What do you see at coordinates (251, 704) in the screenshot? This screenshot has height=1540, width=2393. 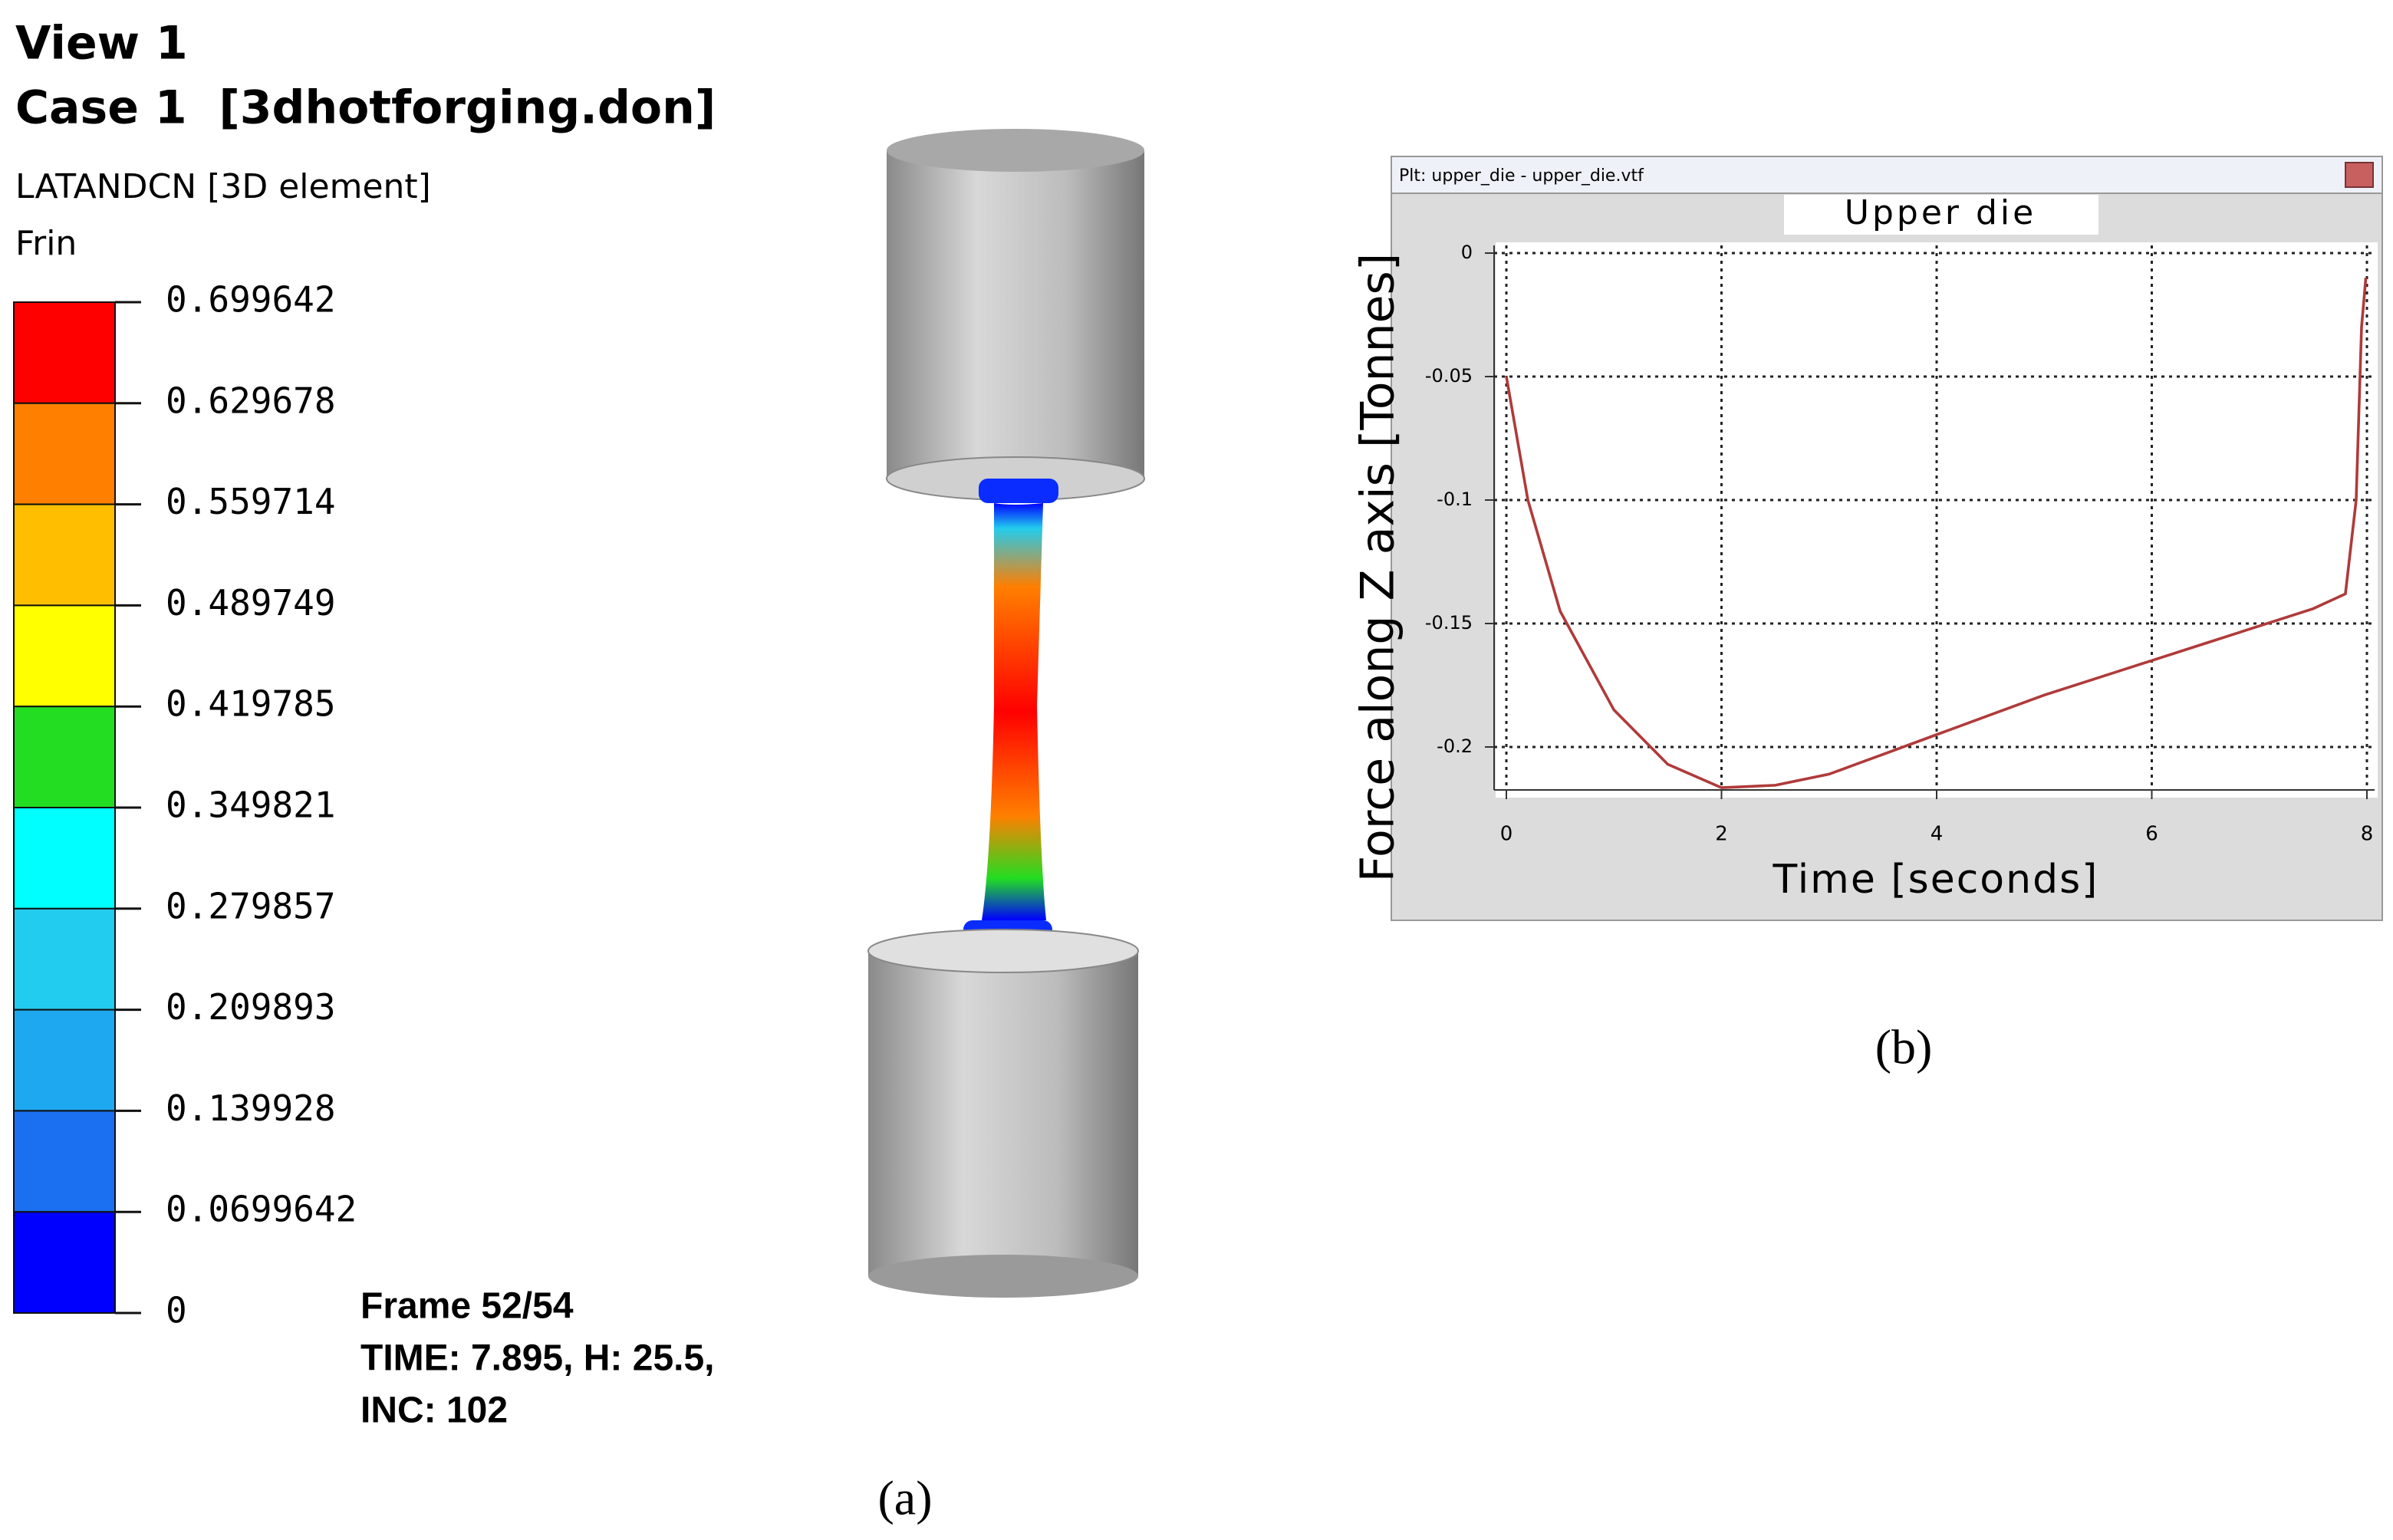 I see `colorbar-label: 0.419785` at bounding box center [251, 704].